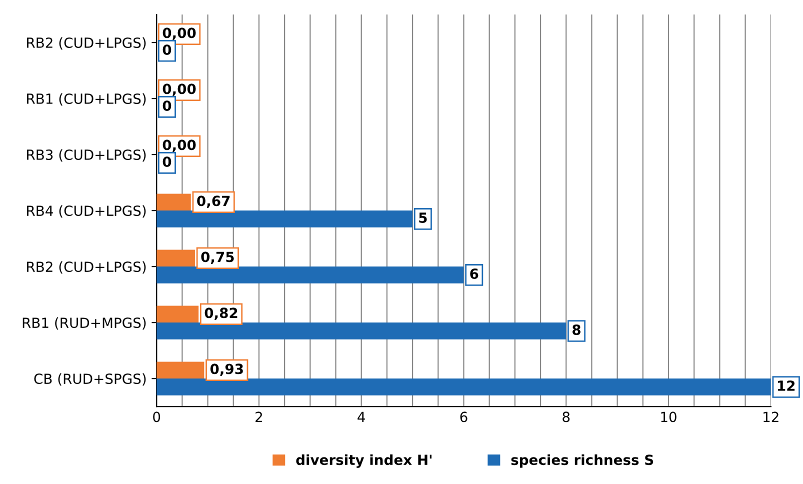 This screenshot has height=484, width=803. Describe the element at coordinates (464, 417) in the screenshot. I see `x-tick-label: 6` at that location.